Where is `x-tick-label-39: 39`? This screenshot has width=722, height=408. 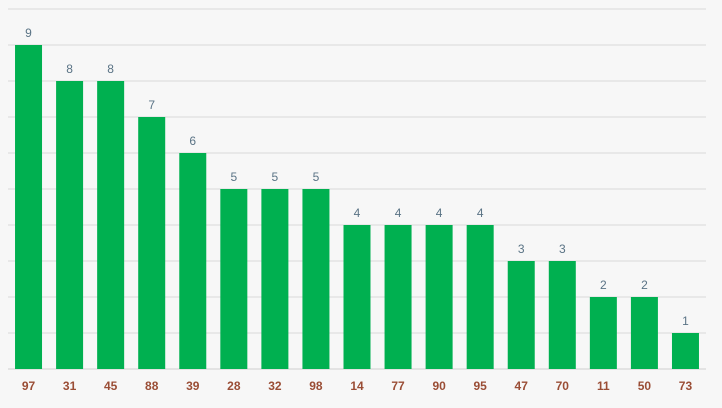
x-tick-label-39: 39 is located at coordinates (193, 386).